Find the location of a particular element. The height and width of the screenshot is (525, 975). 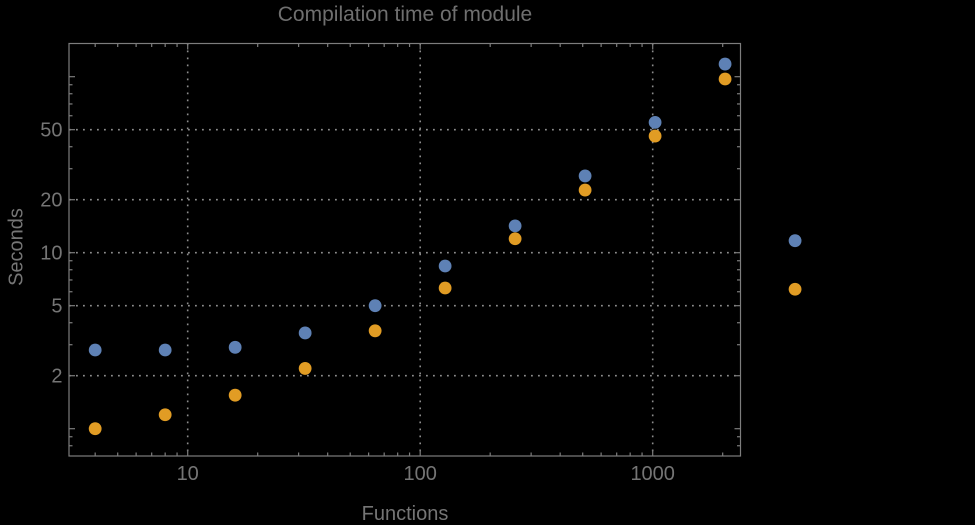

y-axis-label: Seconds is located at coordinates (16, 247).